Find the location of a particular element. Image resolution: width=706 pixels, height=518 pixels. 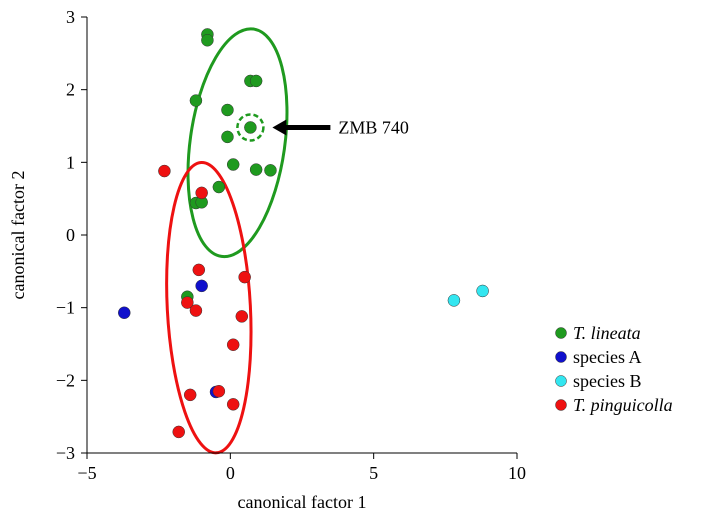

y-tick-label: 1 is located at coordinates (70, 162).